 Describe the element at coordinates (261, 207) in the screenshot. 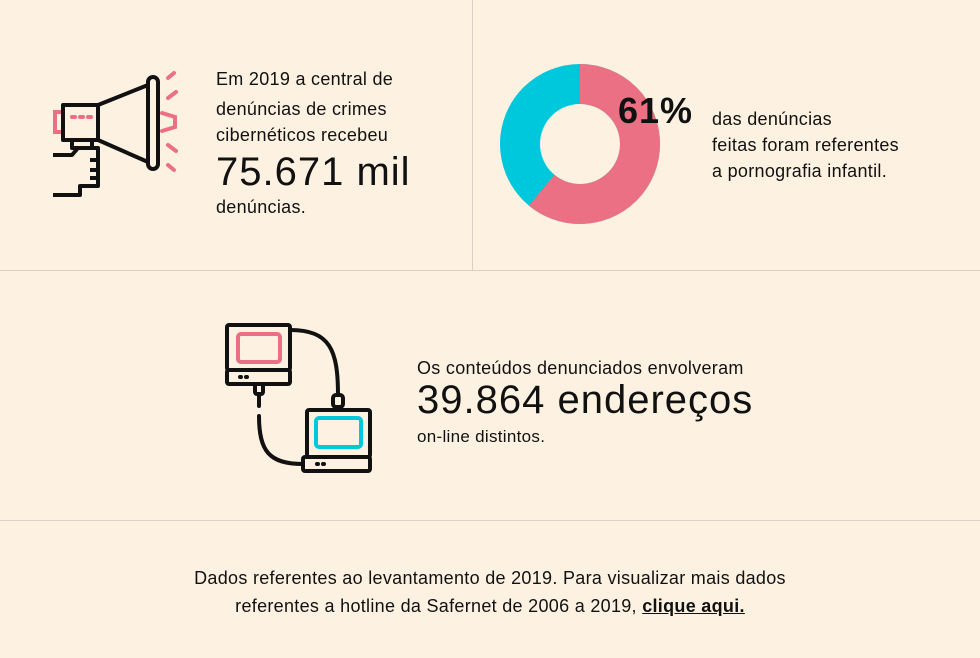

I see `stat1-line4: denúncias.` at that location.